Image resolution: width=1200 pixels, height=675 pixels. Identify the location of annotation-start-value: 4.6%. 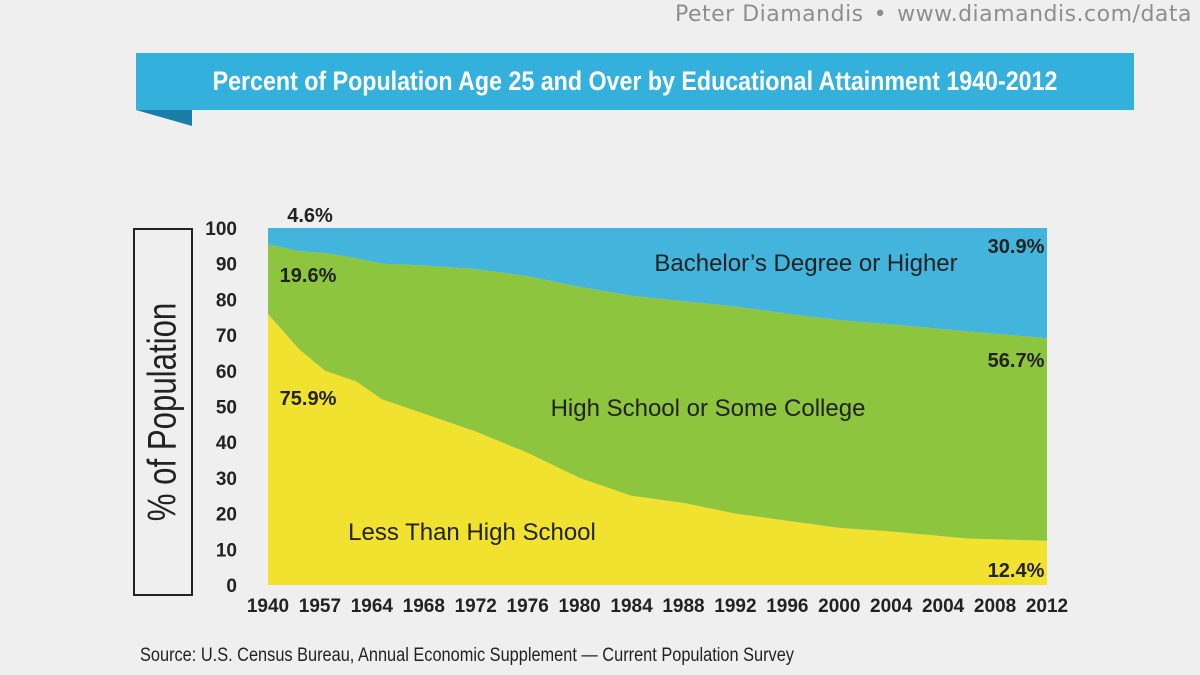
(310, 216).